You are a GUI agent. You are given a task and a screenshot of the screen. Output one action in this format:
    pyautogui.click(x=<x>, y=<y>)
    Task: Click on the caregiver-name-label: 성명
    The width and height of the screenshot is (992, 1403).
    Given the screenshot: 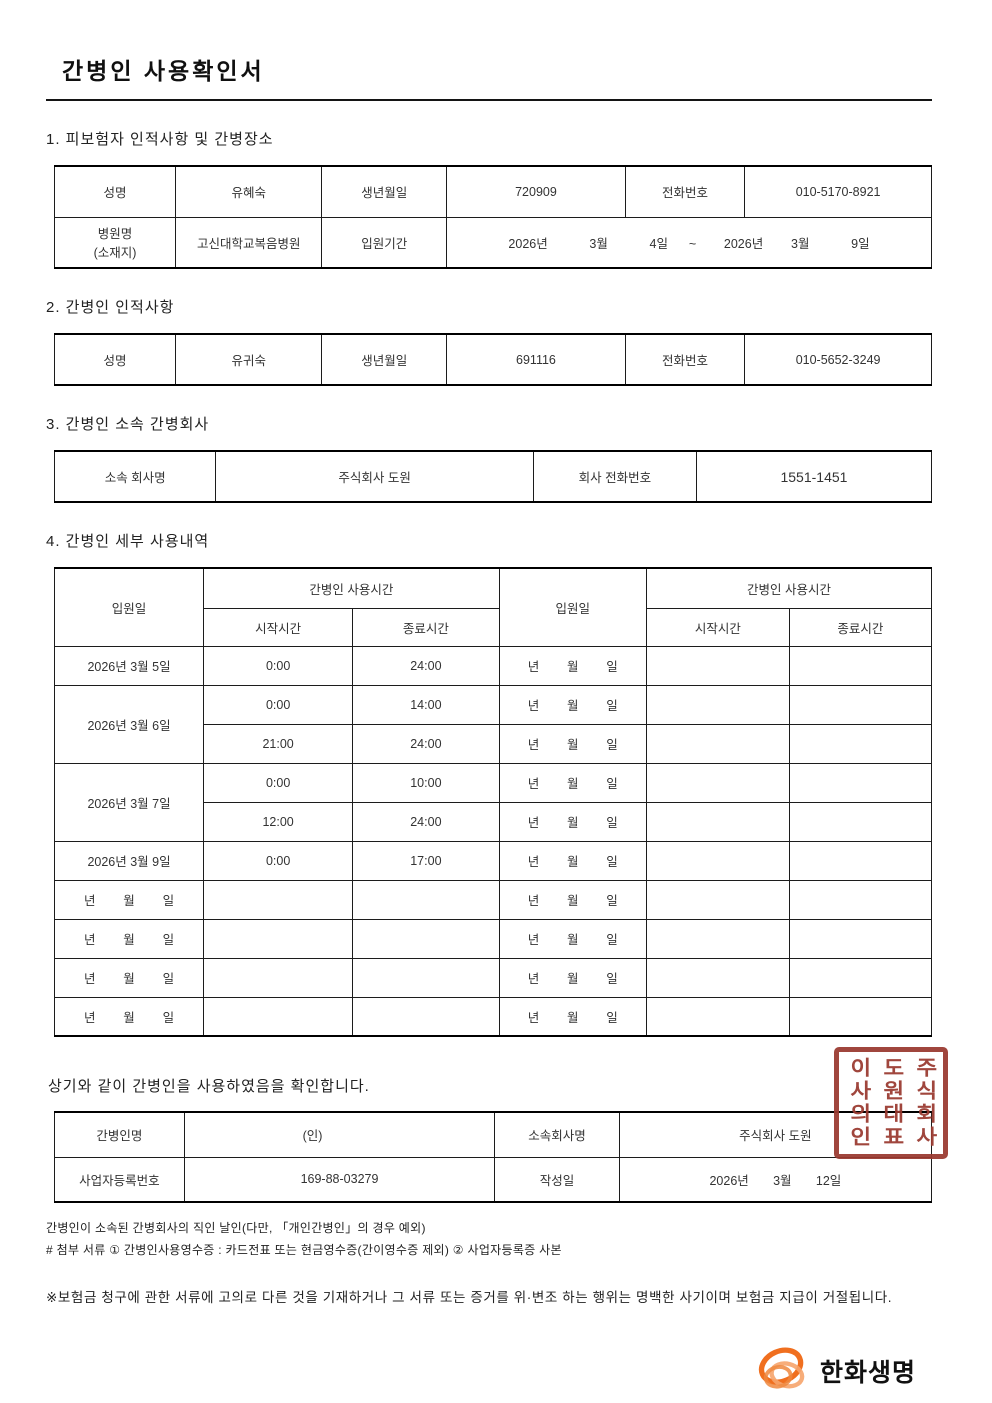 What is the action you would take?
    pyautogui.click(x=115, y=359)
    